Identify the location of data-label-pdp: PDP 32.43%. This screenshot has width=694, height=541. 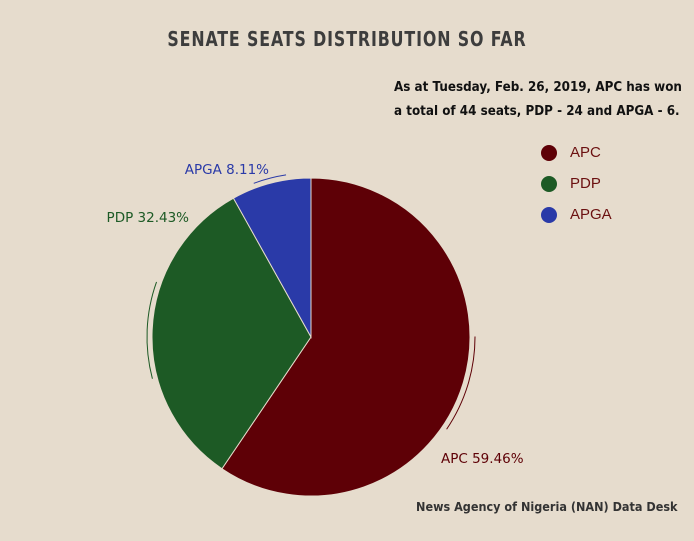
(148, 218).